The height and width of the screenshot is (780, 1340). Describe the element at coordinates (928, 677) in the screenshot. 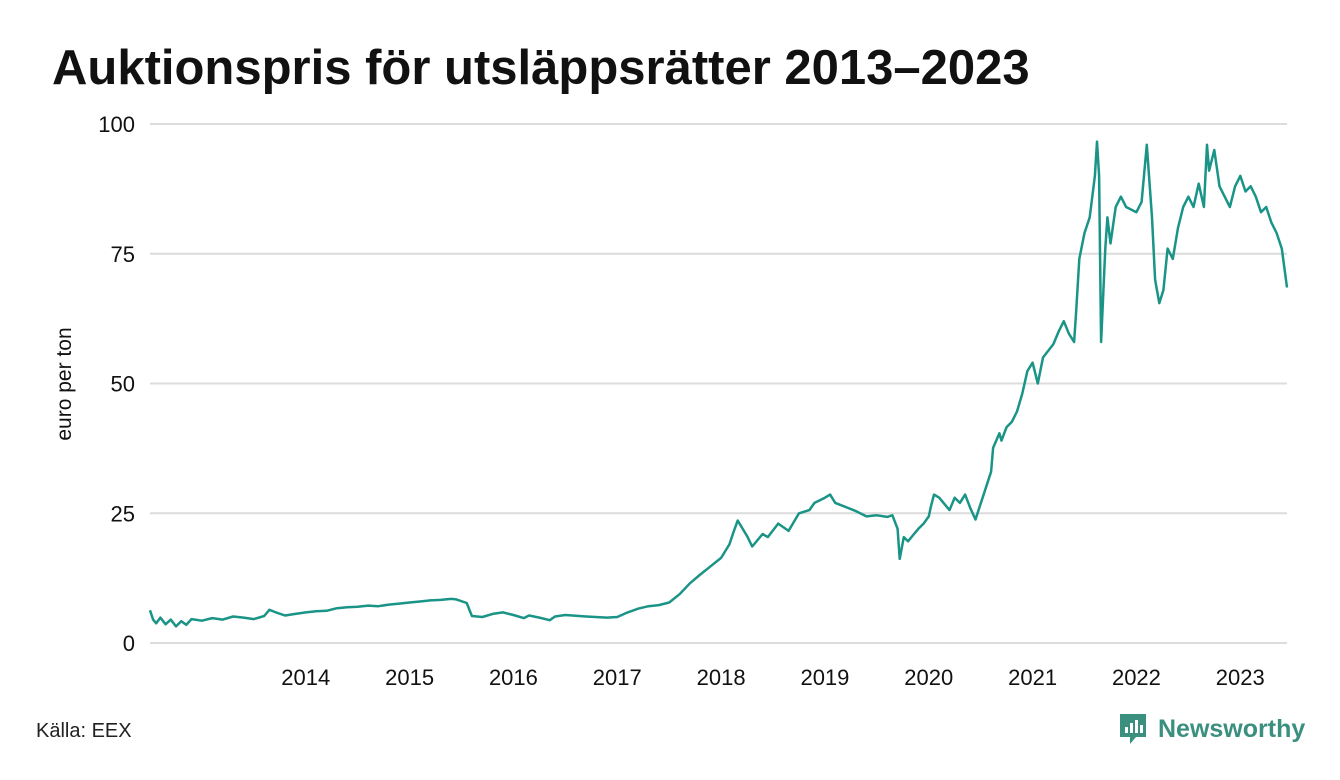

I see `x-tick-label: 2020` at that location.